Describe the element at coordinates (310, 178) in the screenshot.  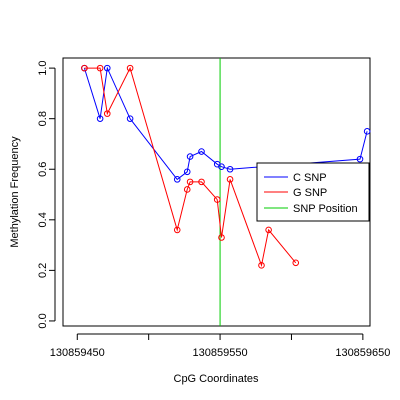
I see `legend-label-c-snp: C SNP` at that location.